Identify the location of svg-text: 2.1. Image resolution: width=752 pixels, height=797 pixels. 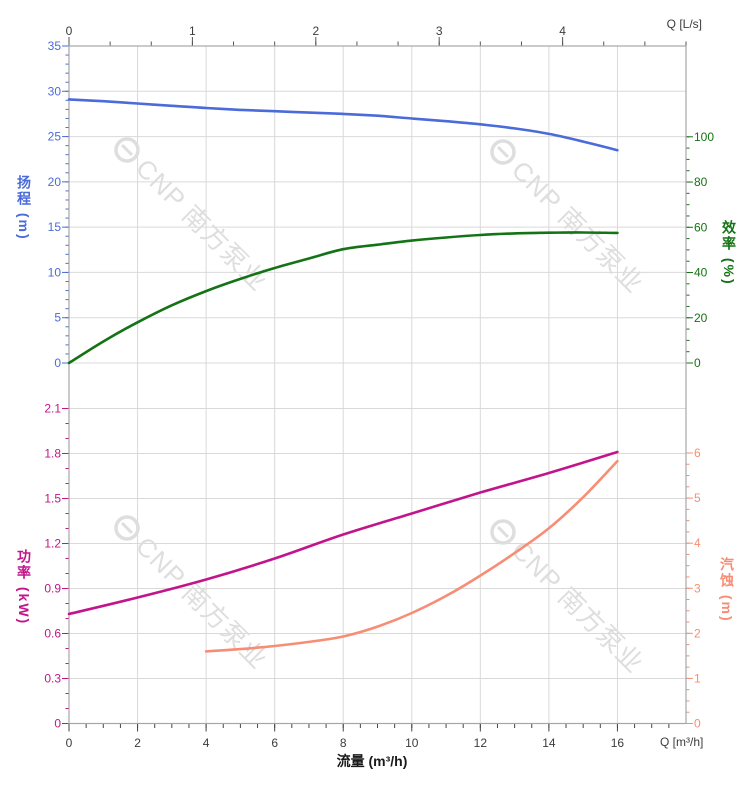
(52, 409).